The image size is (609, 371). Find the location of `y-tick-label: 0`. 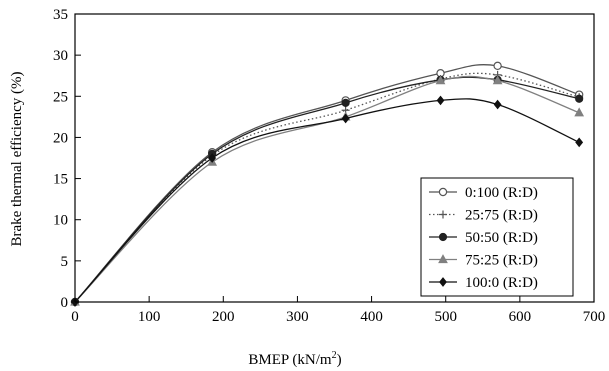

y-tick-label: 0 is located at coordinates (65, 303).